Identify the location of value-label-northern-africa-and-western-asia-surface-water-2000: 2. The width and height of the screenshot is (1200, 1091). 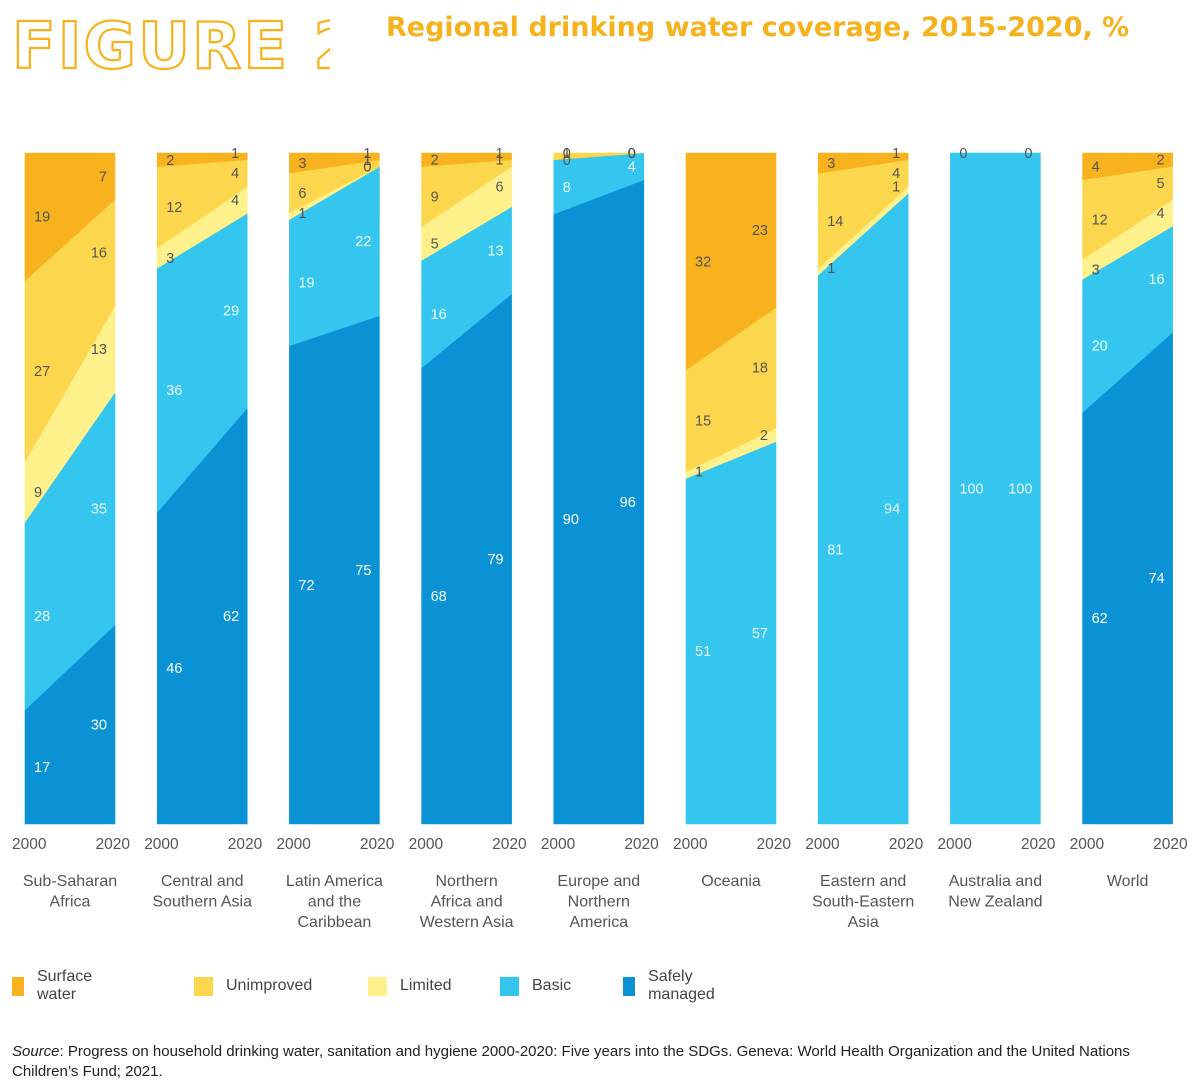
(435, 161).